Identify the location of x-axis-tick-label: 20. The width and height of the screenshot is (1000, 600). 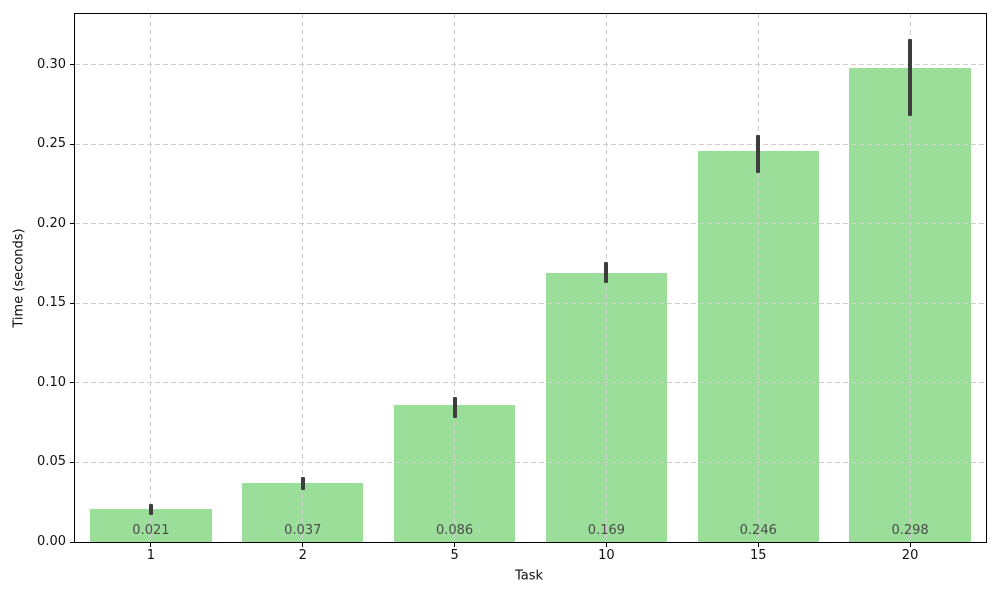
(910, 555).